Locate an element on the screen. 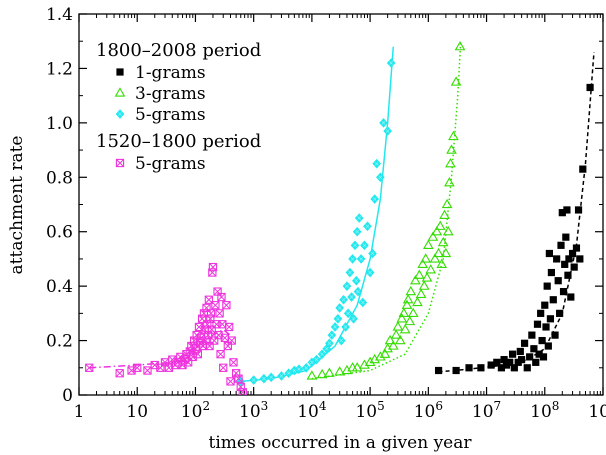  y-tick-label: 0.2 is located at coordinates (59, 342).